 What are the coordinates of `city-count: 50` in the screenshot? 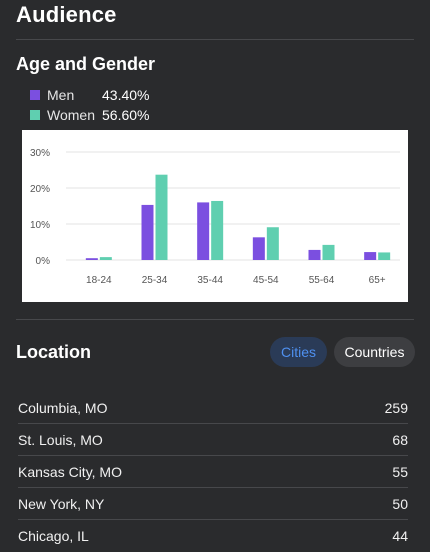 It's located at (400, 504).